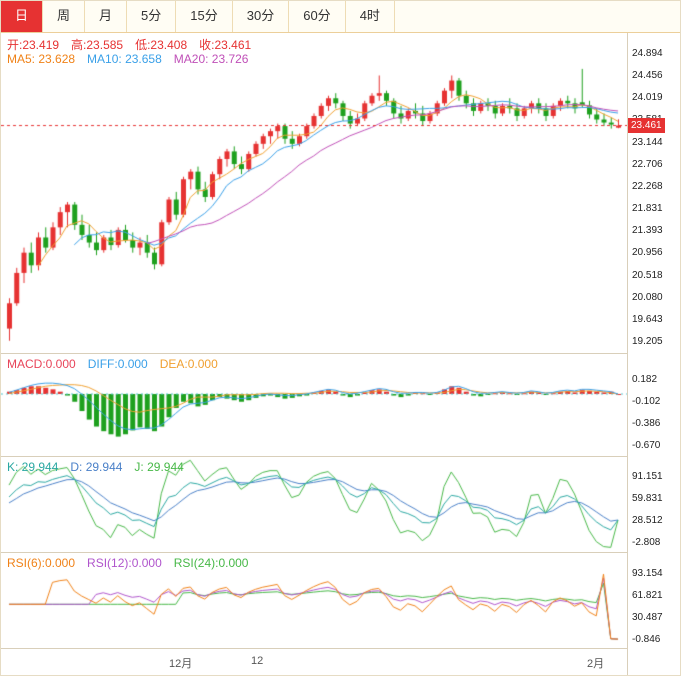 This screenshot has width=681, height=676. What do you see at coordinates (647, 253) in the screenshot?
I see `price-axis-label: 20.956` at bounding box center [647, 253].